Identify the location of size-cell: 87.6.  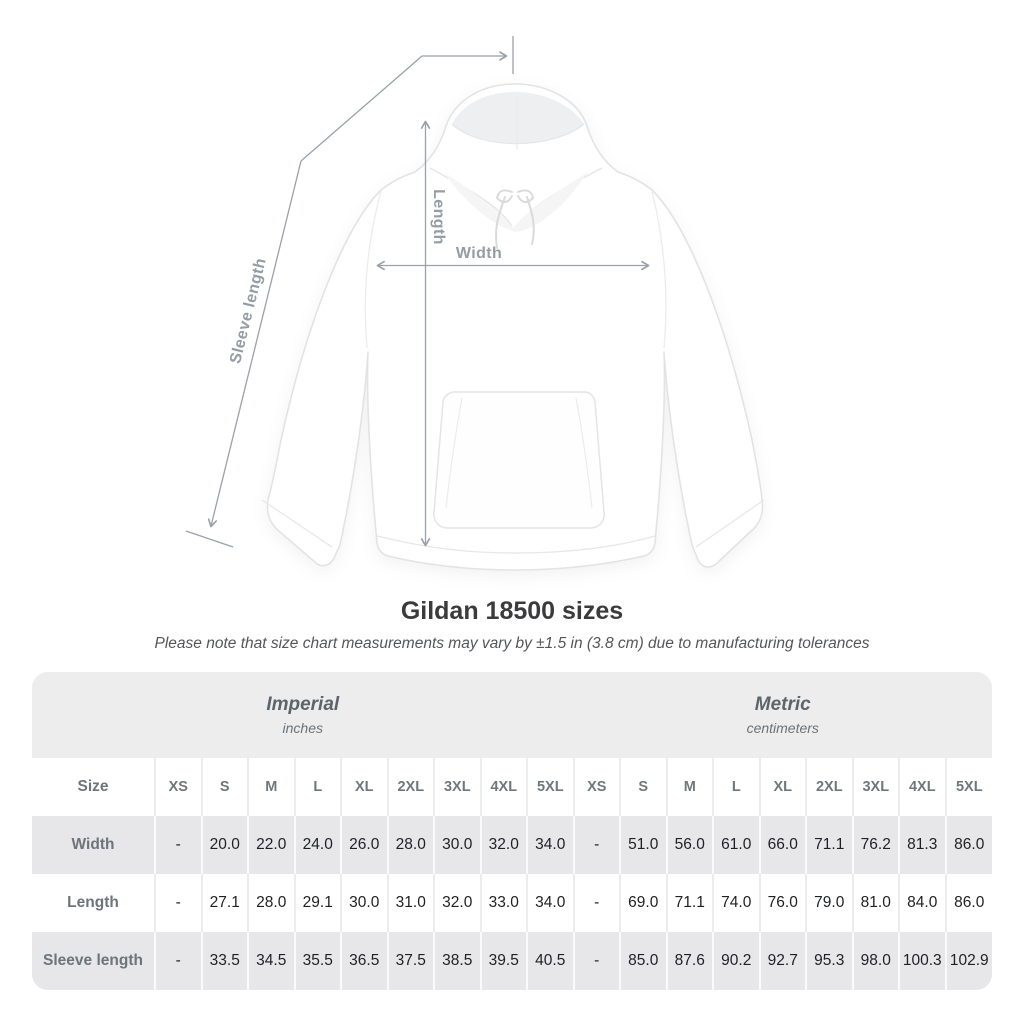
(689, 961).